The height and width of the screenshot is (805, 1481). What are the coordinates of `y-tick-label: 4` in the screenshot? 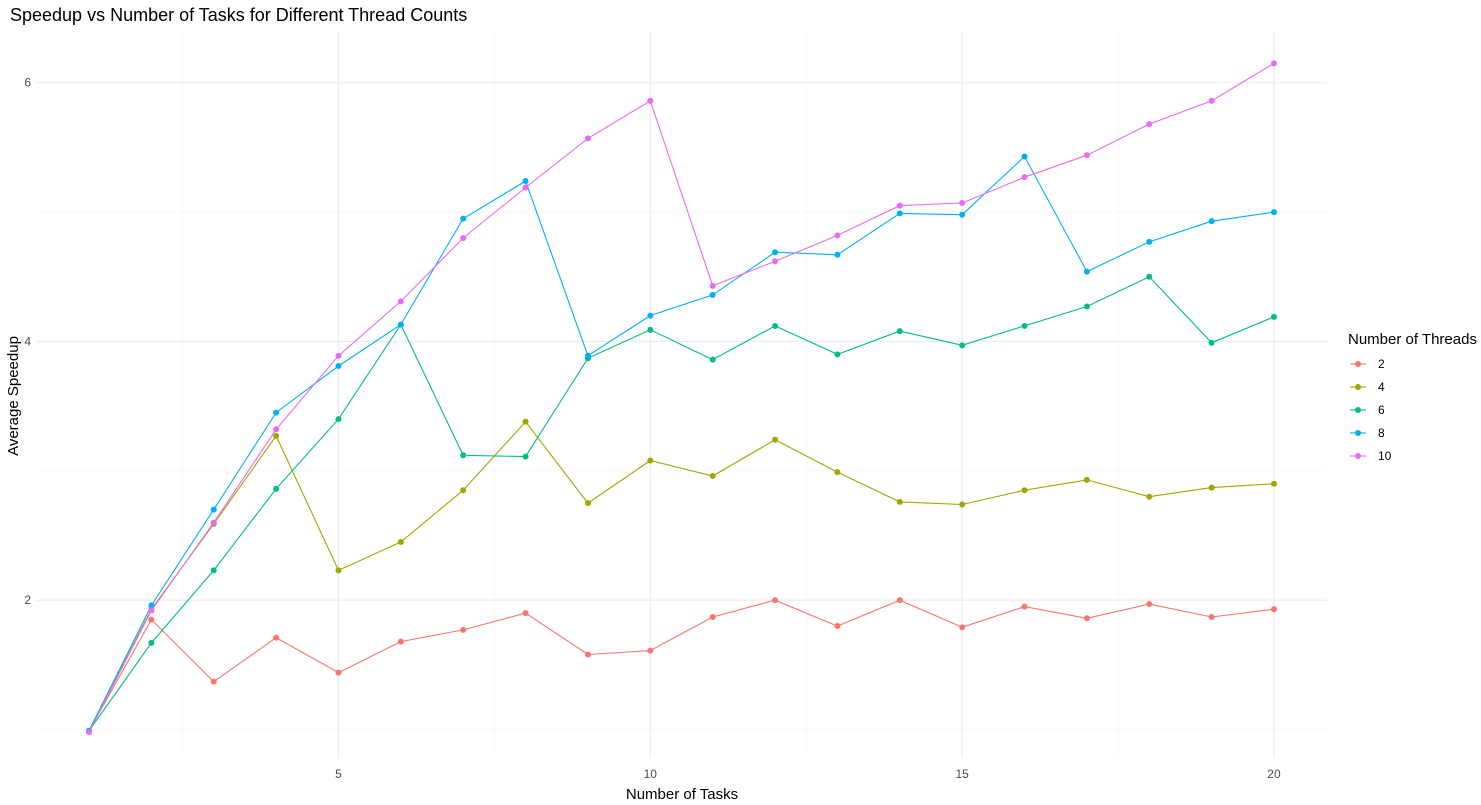 It's located at (27, 341).